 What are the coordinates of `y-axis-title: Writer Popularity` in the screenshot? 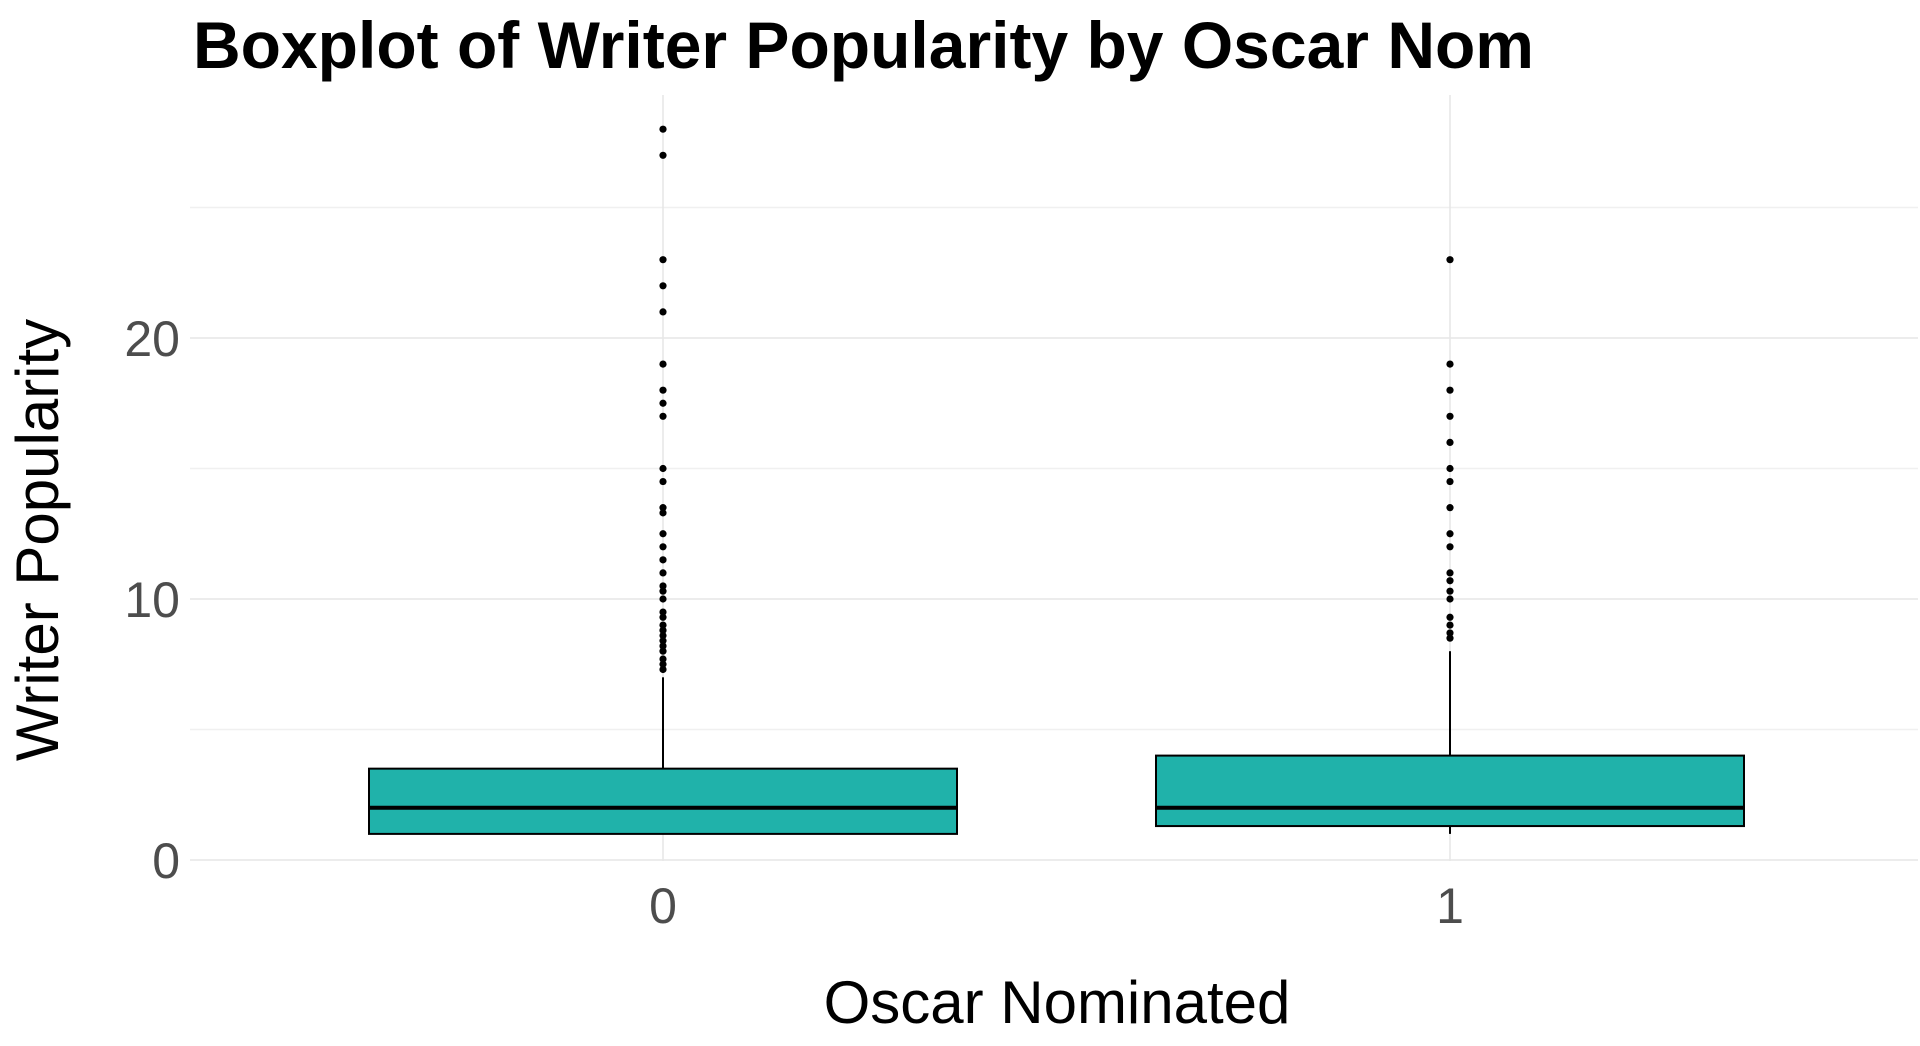 It's located at (37, 540).